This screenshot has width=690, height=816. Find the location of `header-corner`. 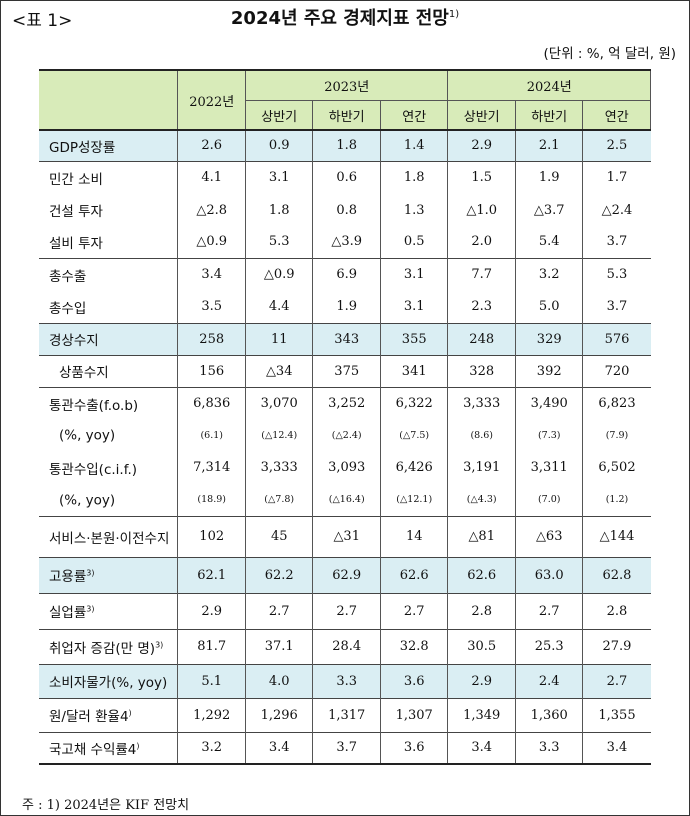

header-corner is located at coordinates (109, 100).